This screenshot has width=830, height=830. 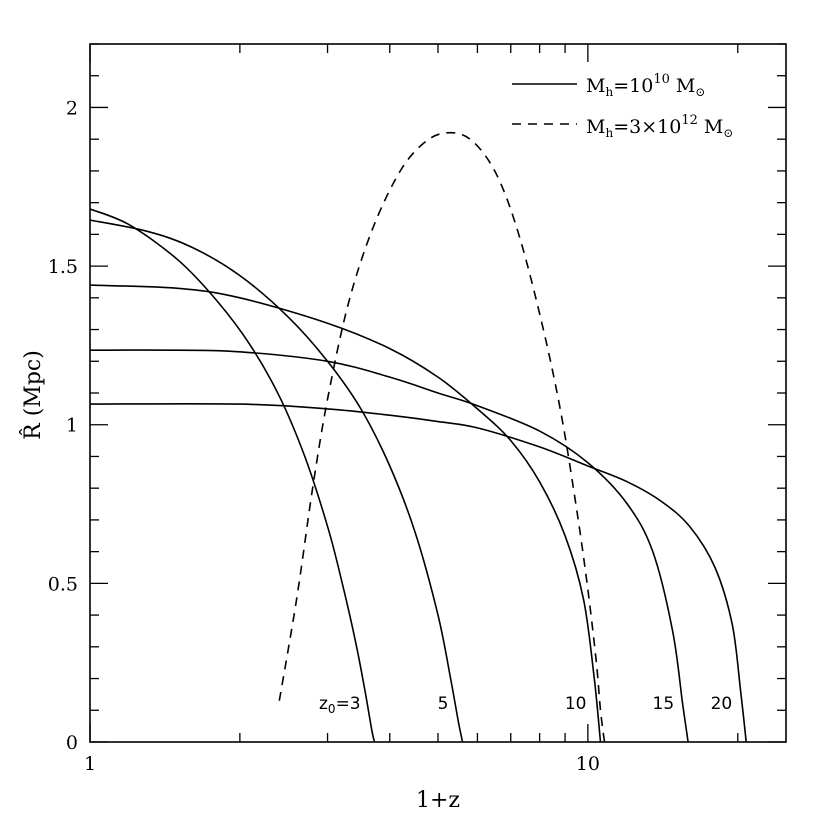 I want to click on curve-label-z0-20: 20, so click(x=722, y=704).